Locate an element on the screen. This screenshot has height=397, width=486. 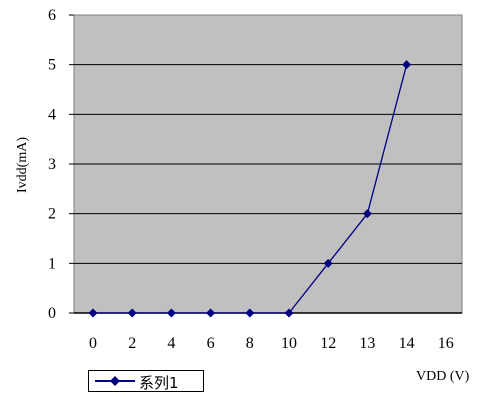
y-tick-labels: 0 1 2 3 4 5 6 is located at coordinates (52, 164).